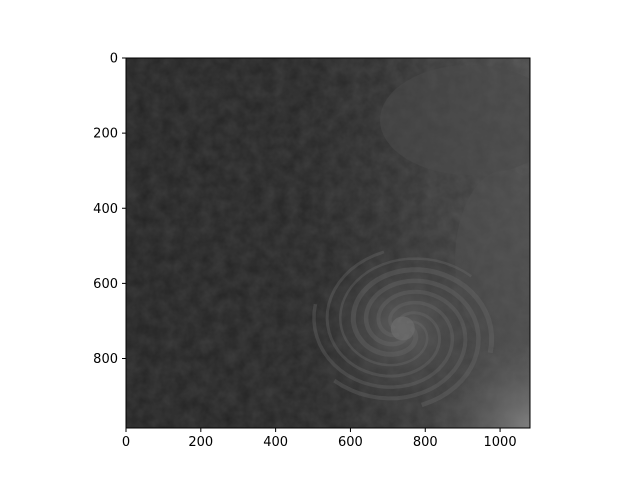  What do you see at coordinates (105, 284) in the screenshot?
I see `y-tick-label: 600` at bounding box center [105, 284].